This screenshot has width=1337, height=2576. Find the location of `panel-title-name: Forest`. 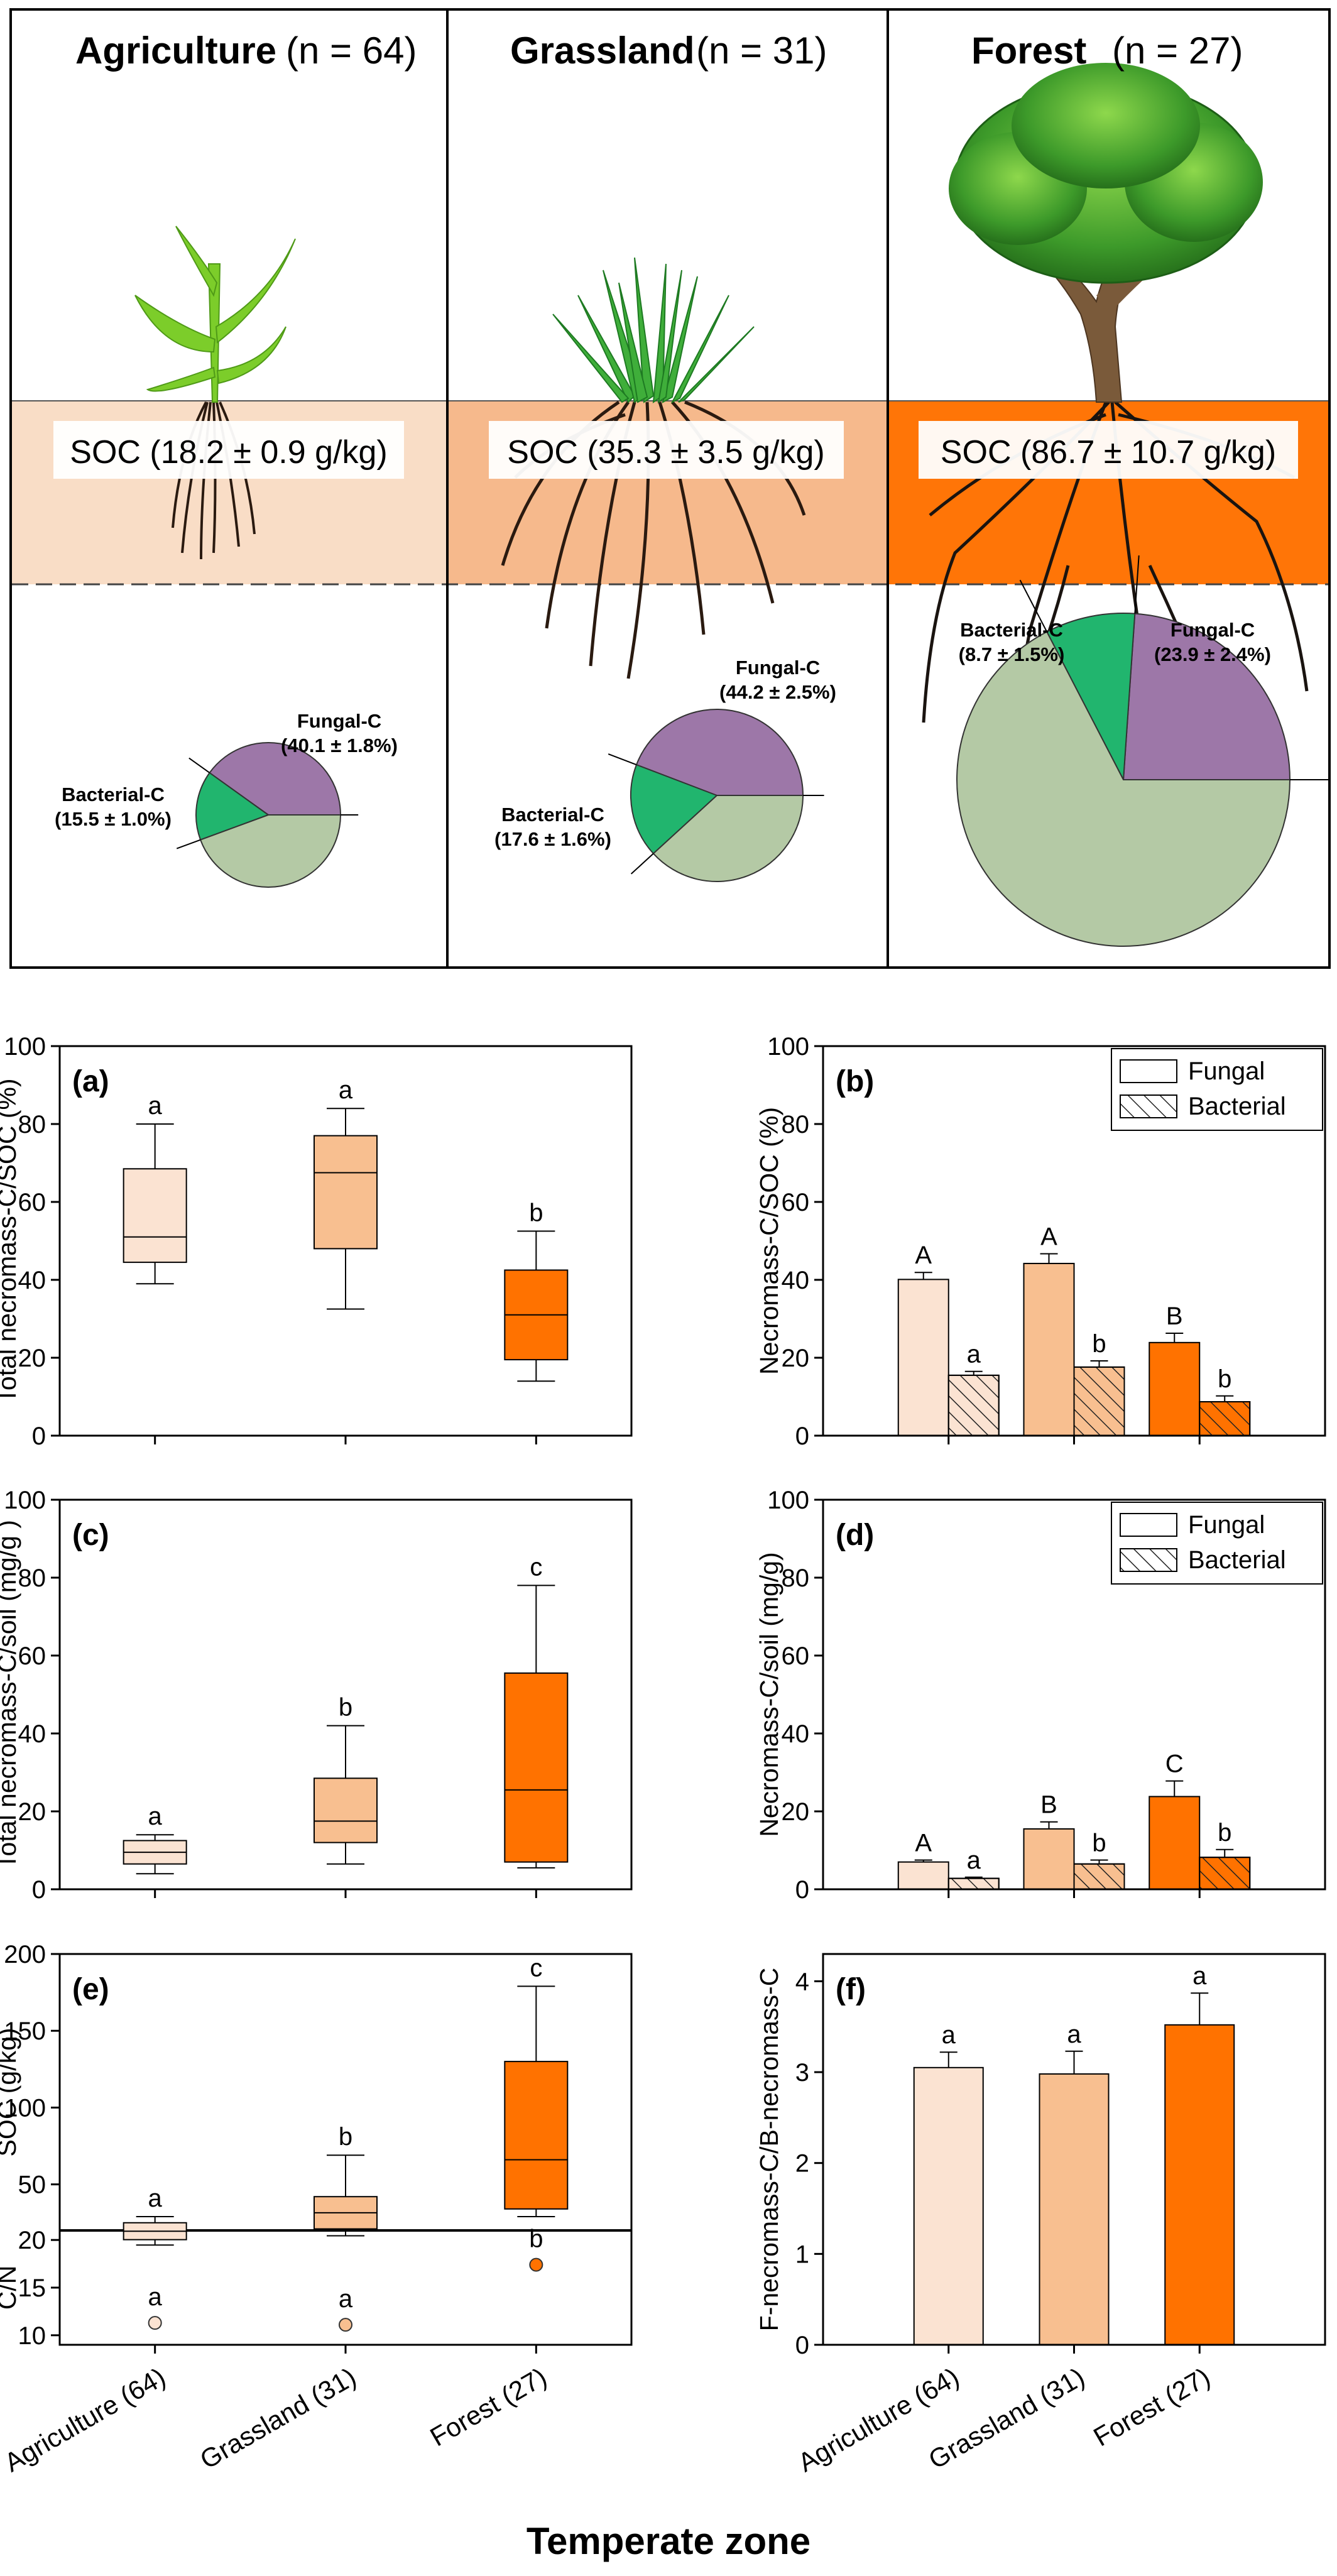

panel-title-name: Forest is located at coordinates (1028, 51).